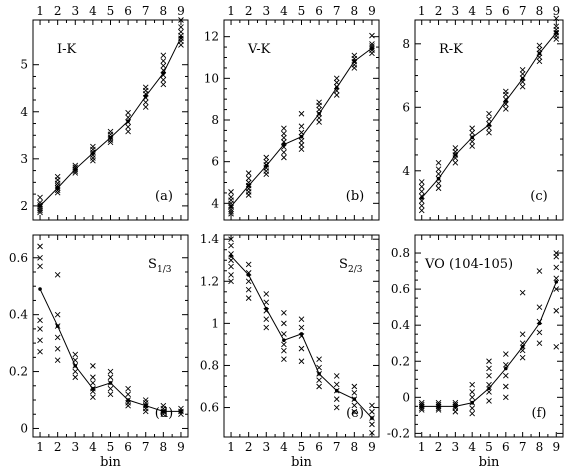 This screenshot has height=472, width=570. I want to click on x-tick-label: 5, so click(489, 447).